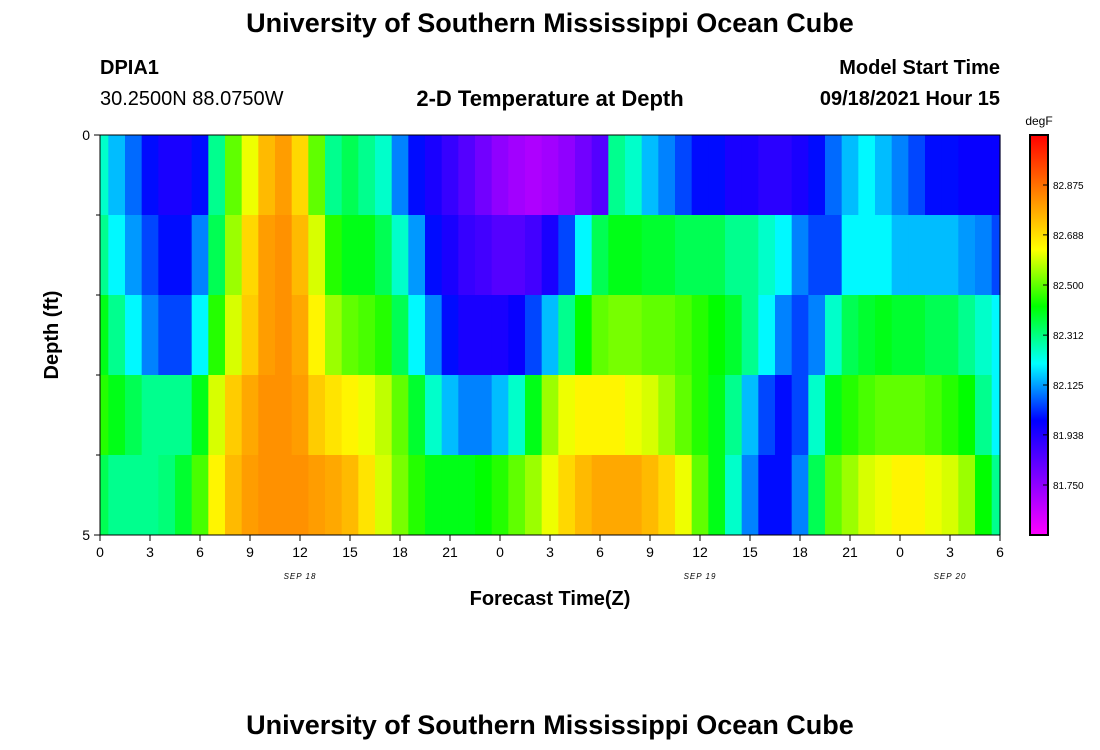 This screenshot has width=1100, height=750. I want to click on station-id: DPIA1, so click(129, 68).